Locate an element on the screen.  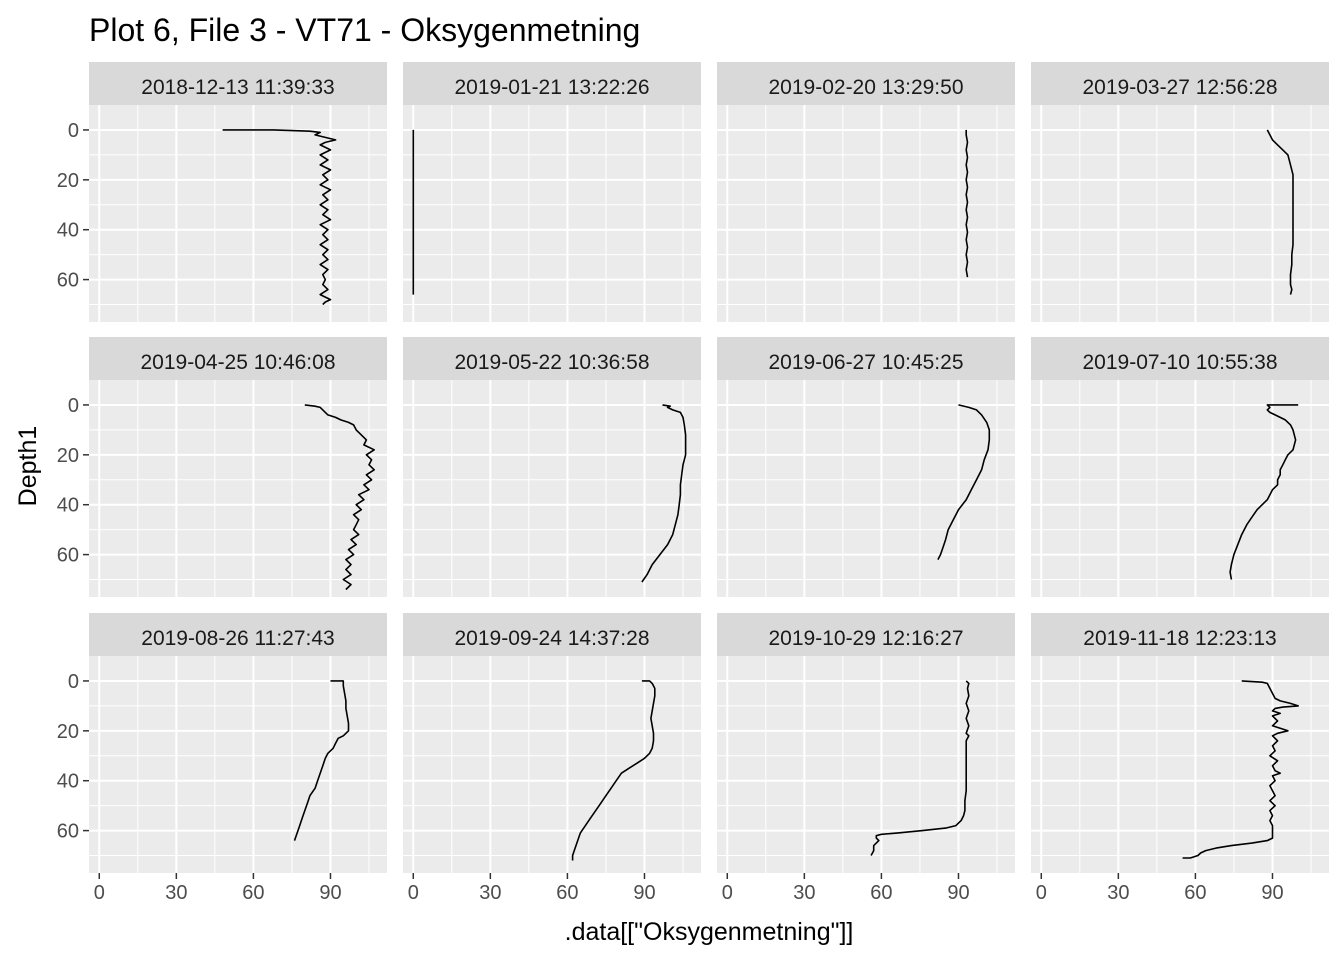
facet-panel: 2019-06-27 10:45:25 is located at coordinates (866, 467).